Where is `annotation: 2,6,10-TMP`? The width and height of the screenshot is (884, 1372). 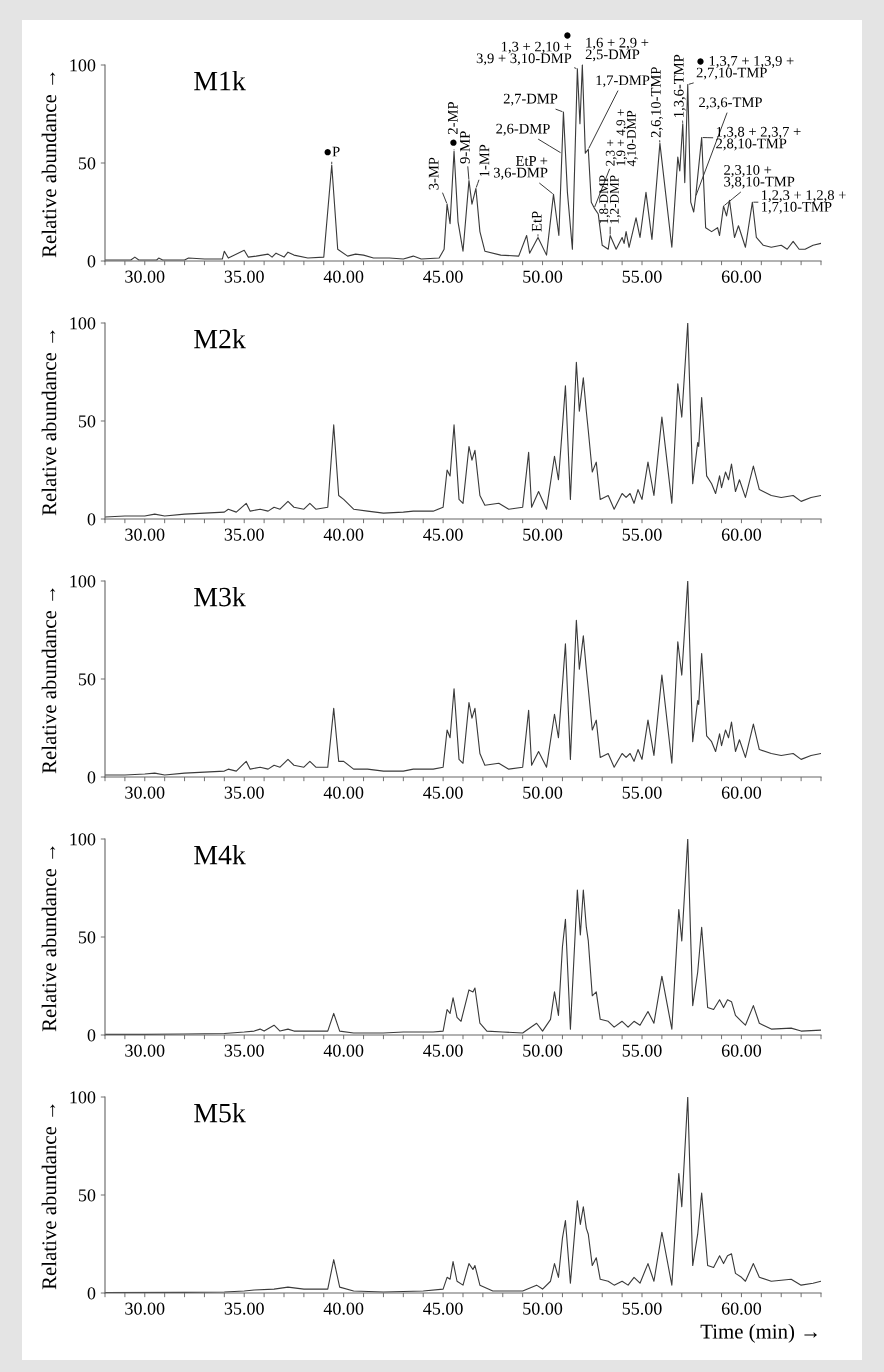
annotation: 2,6,10-TMP is located at coordinates (656, 102).